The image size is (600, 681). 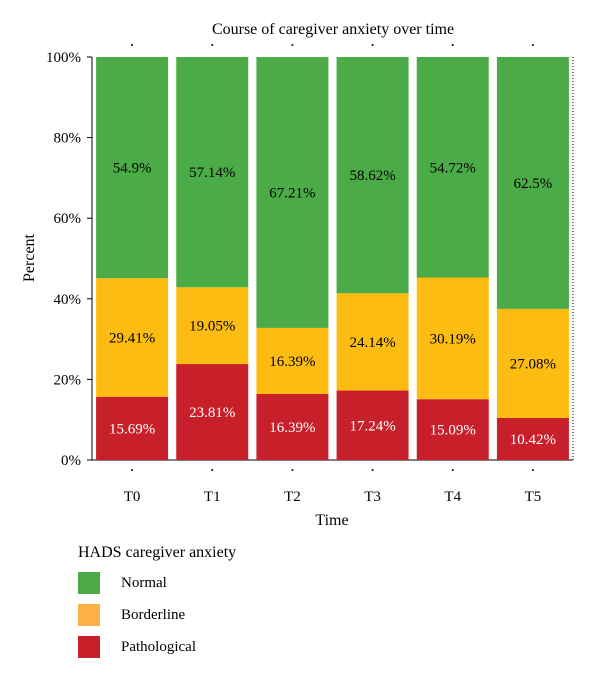 I want to click on bar-group-t2: 16.39% 16.39% 67.21%, so click(x=292, y=258).